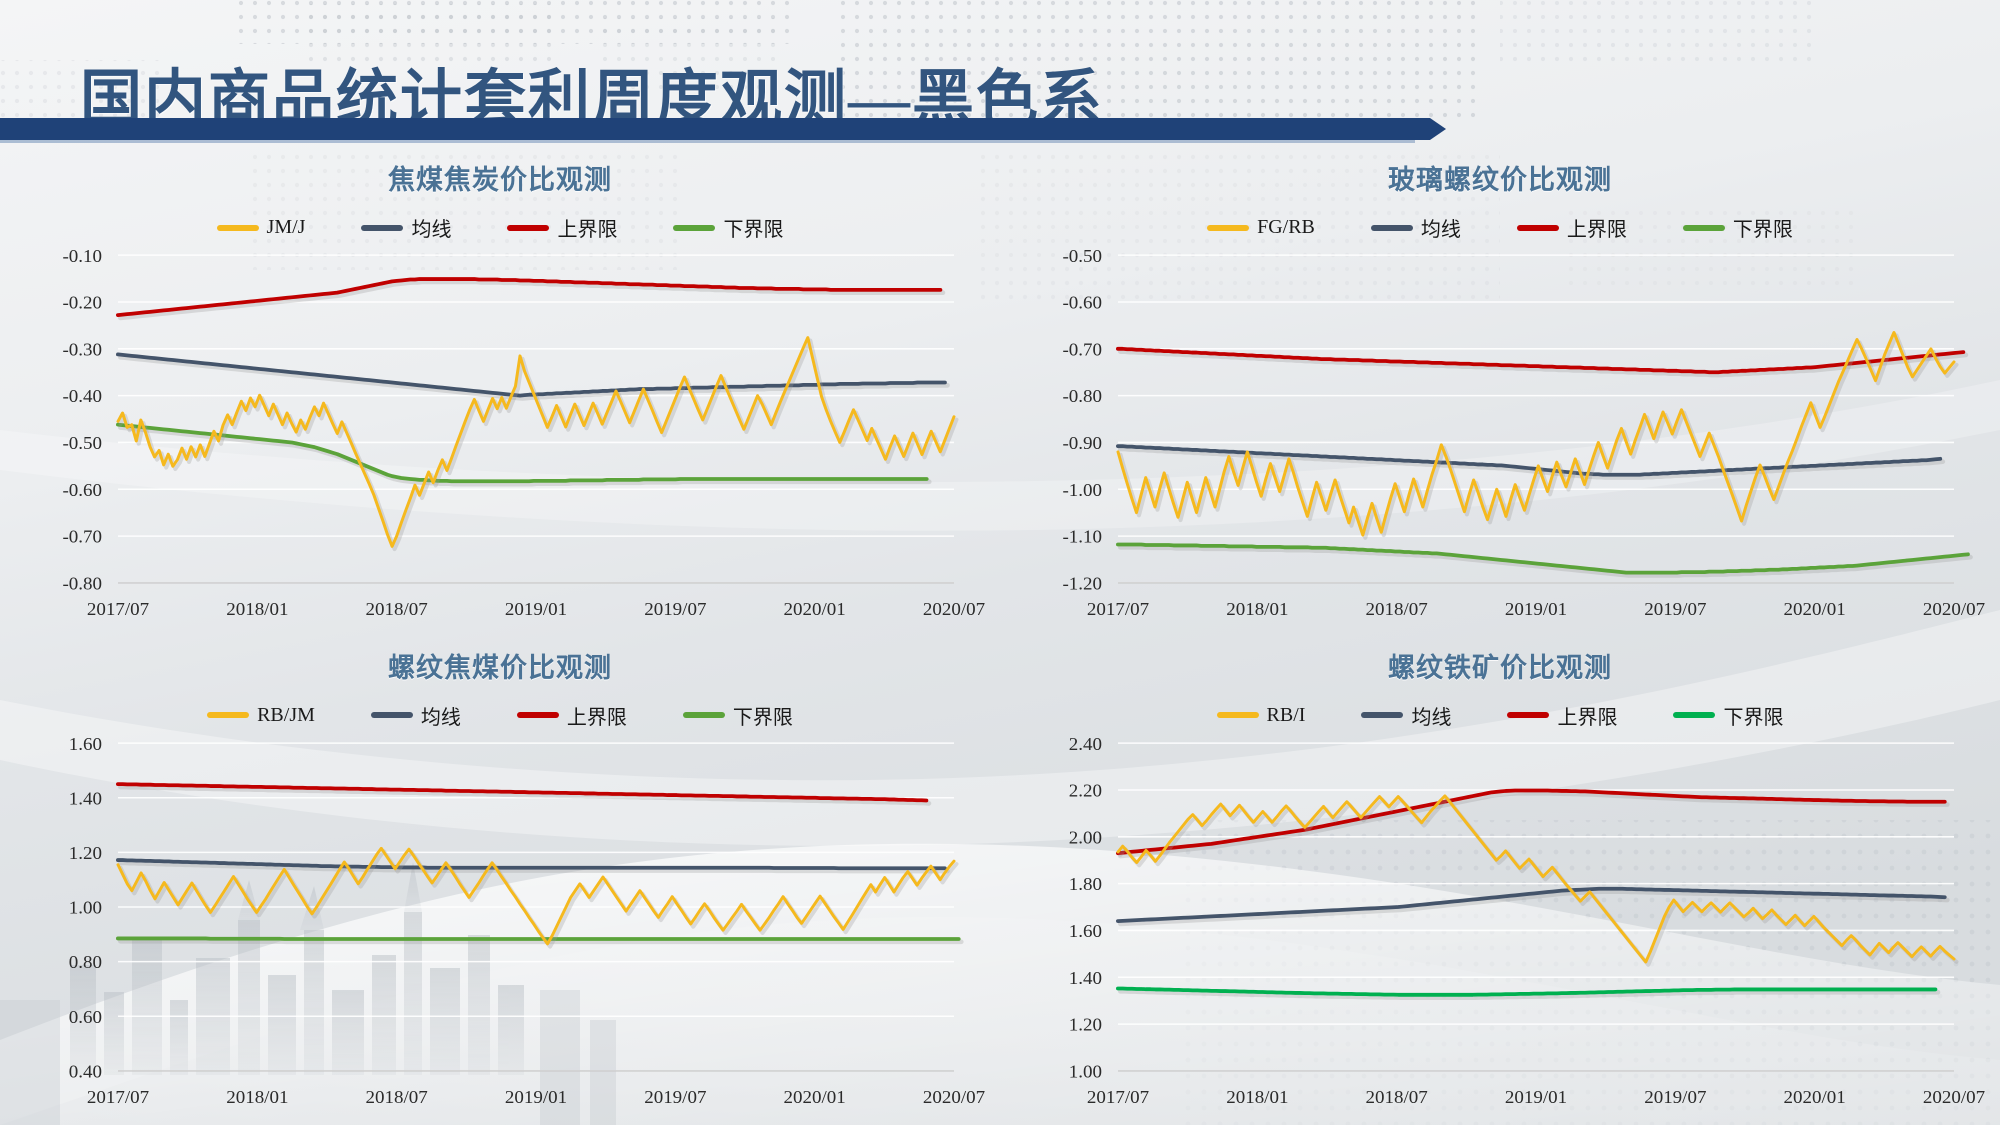  What do you see at coordinates (536, 442) in the screenshot?
I see `series-line-jm-j` at bounding box center [536, 442].